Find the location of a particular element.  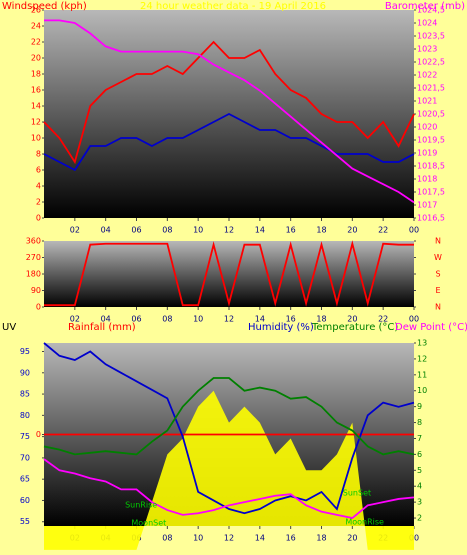

y2-tick-label: 1018,5 is located at coordinates (431, 166).